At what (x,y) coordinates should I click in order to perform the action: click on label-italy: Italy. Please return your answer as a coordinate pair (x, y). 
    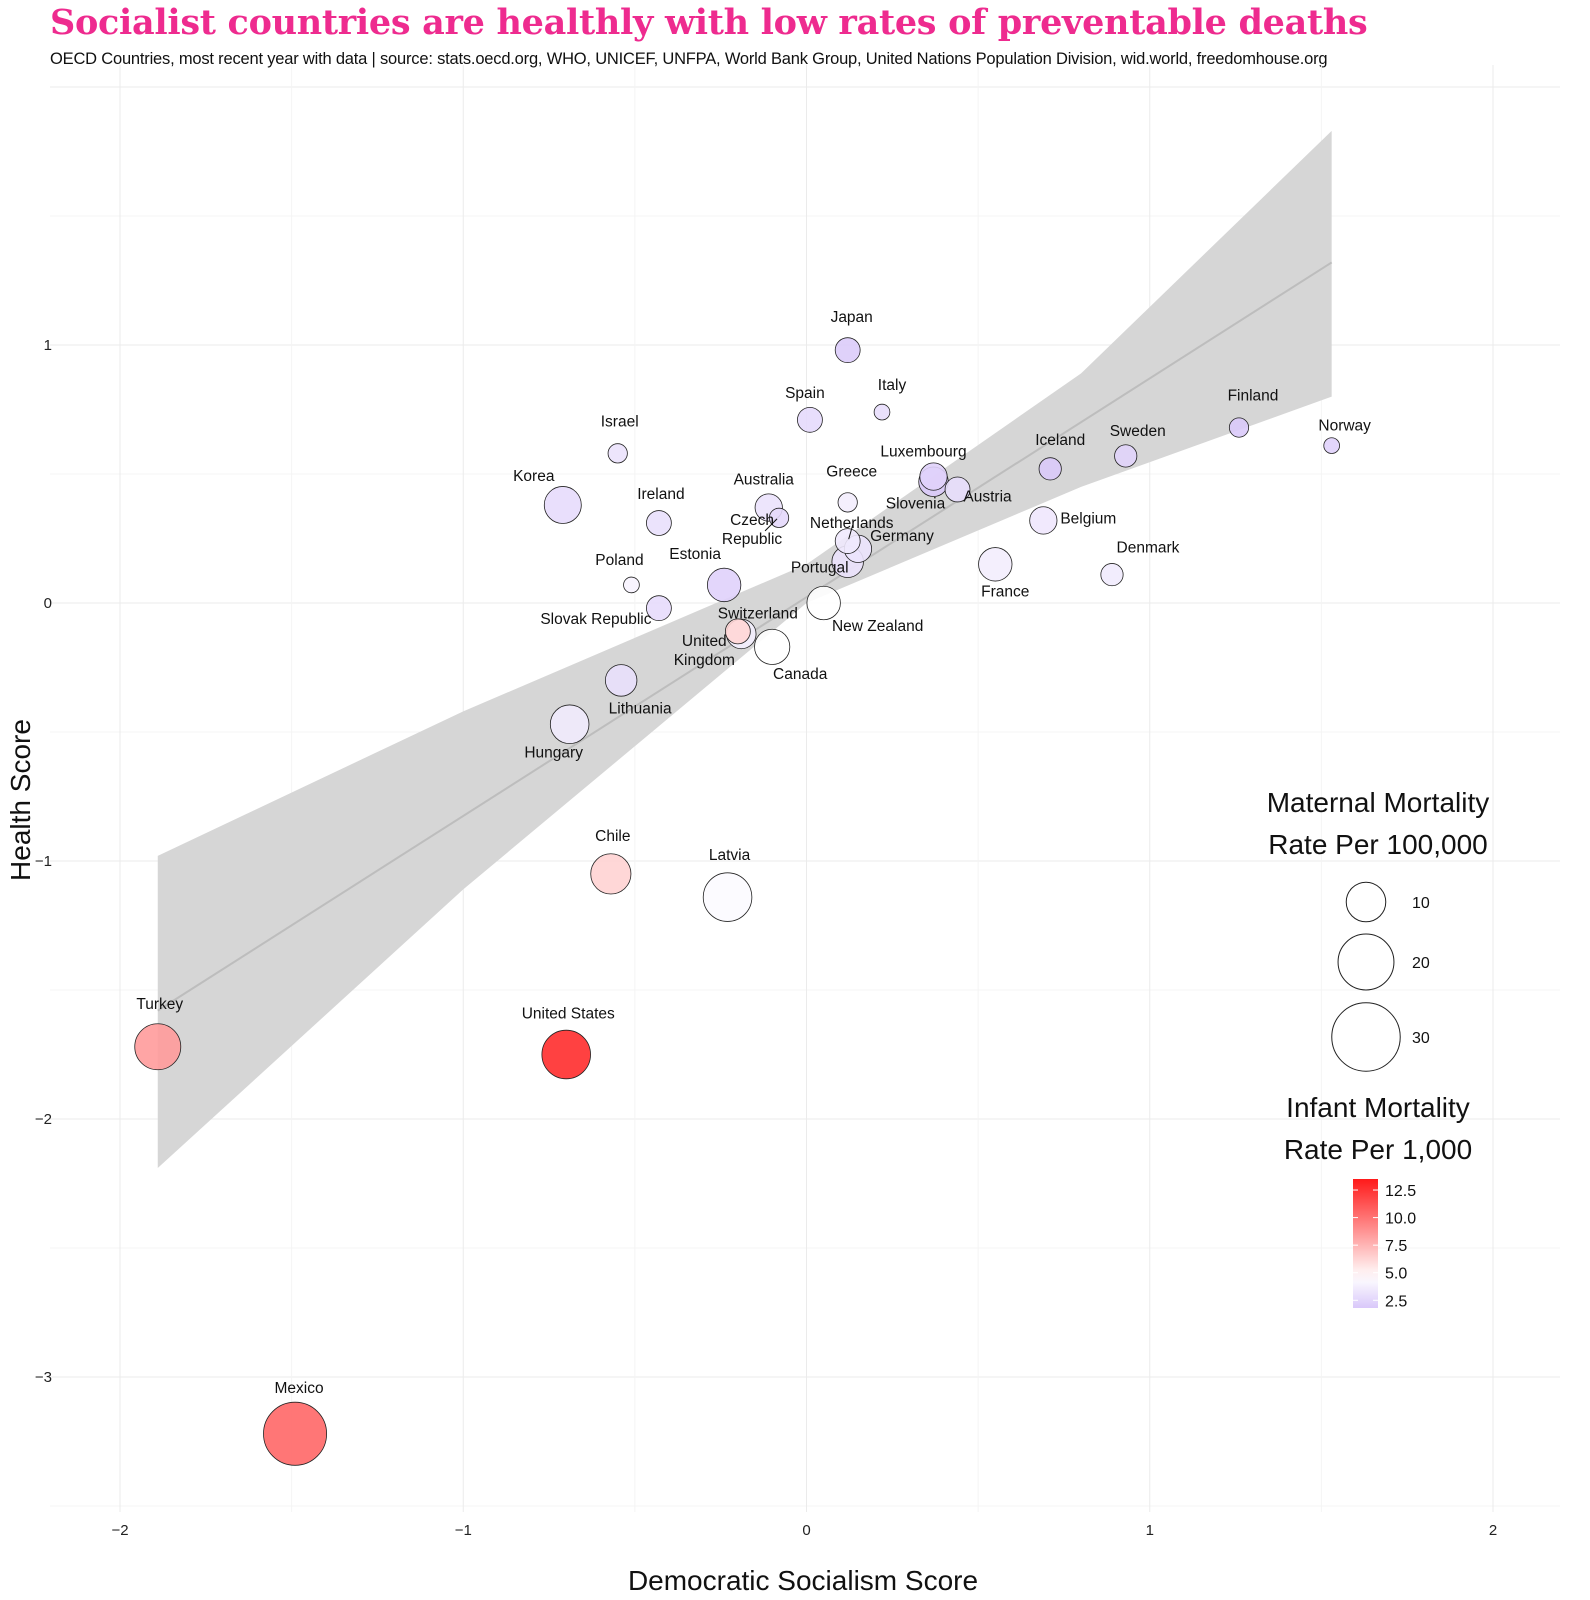
    Looking at the image, I should click on (892, 385).